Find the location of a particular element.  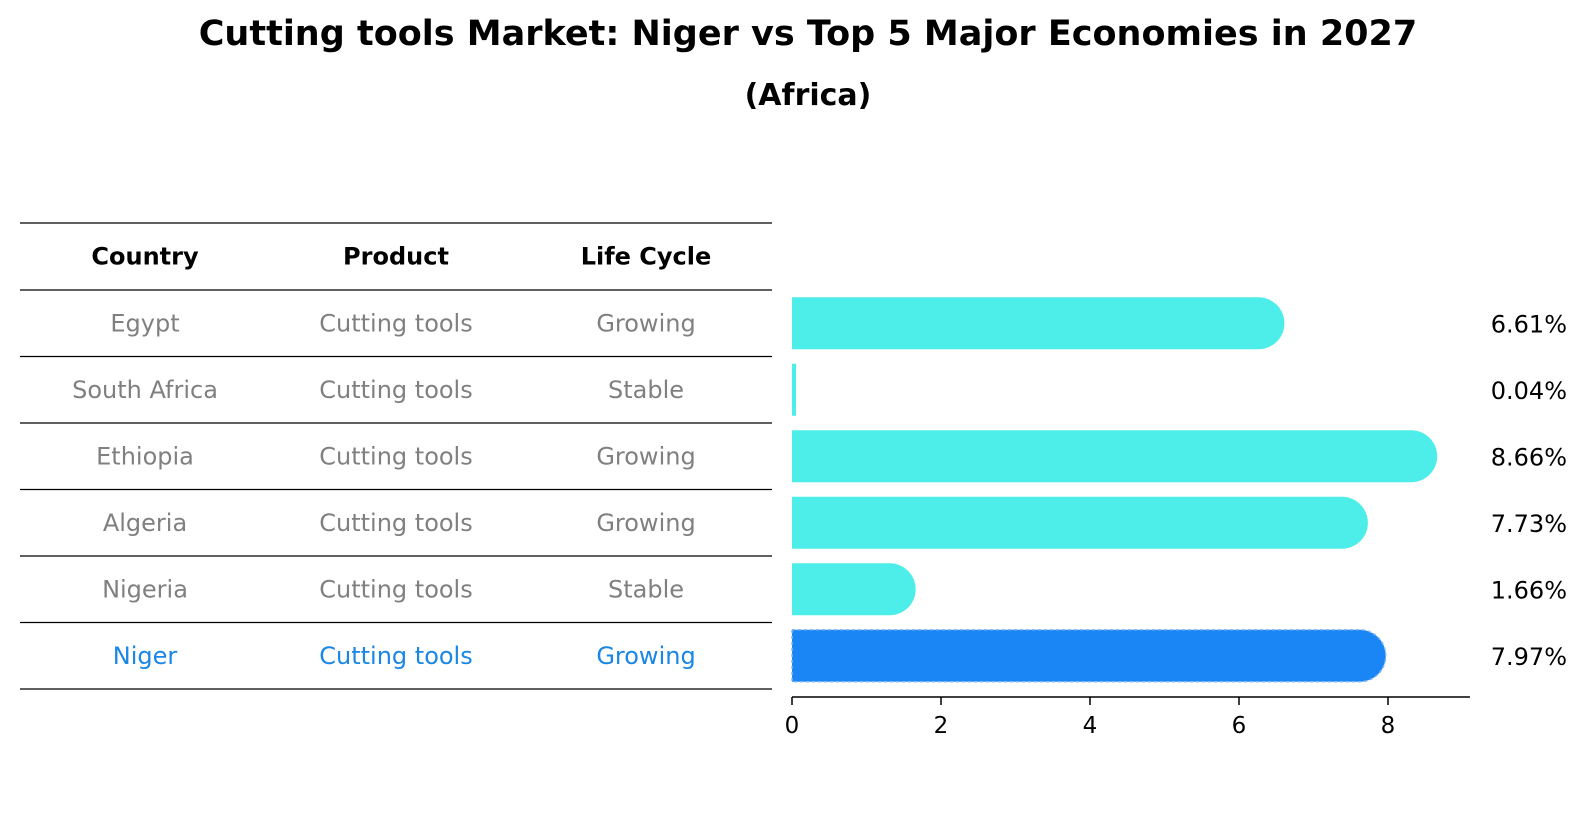

table-header-product: Product is located at coordinates (396, 257).